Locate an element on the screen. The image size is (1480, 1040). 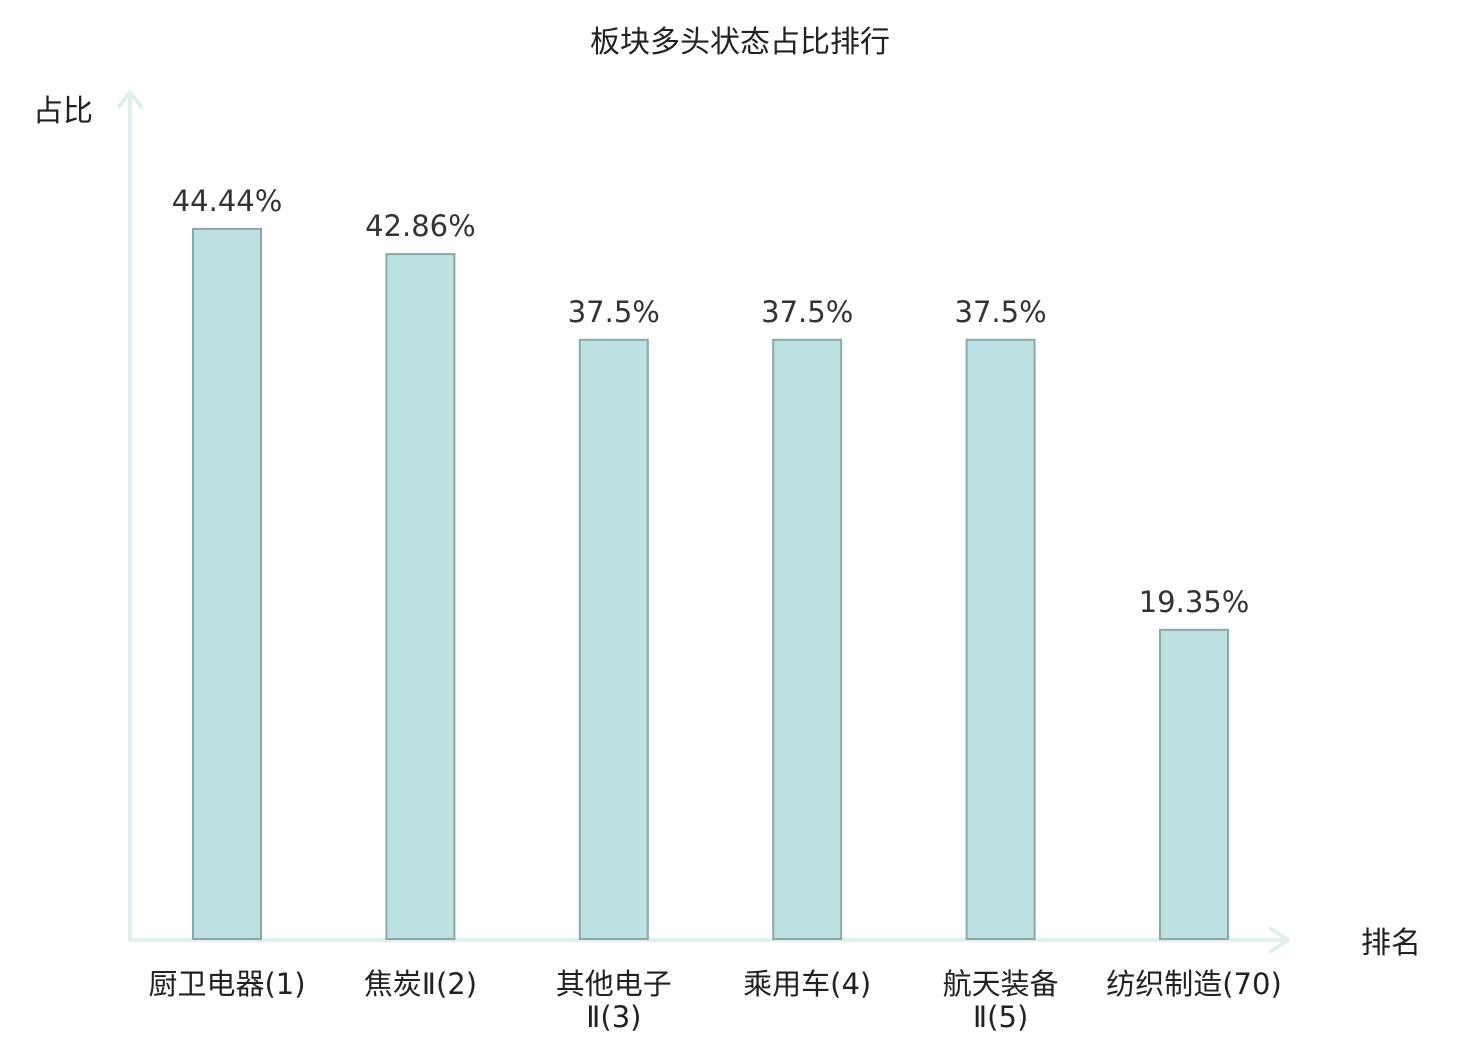
category-label: 焦炭Ⅱ(2) is located at coordinates (420, 984).